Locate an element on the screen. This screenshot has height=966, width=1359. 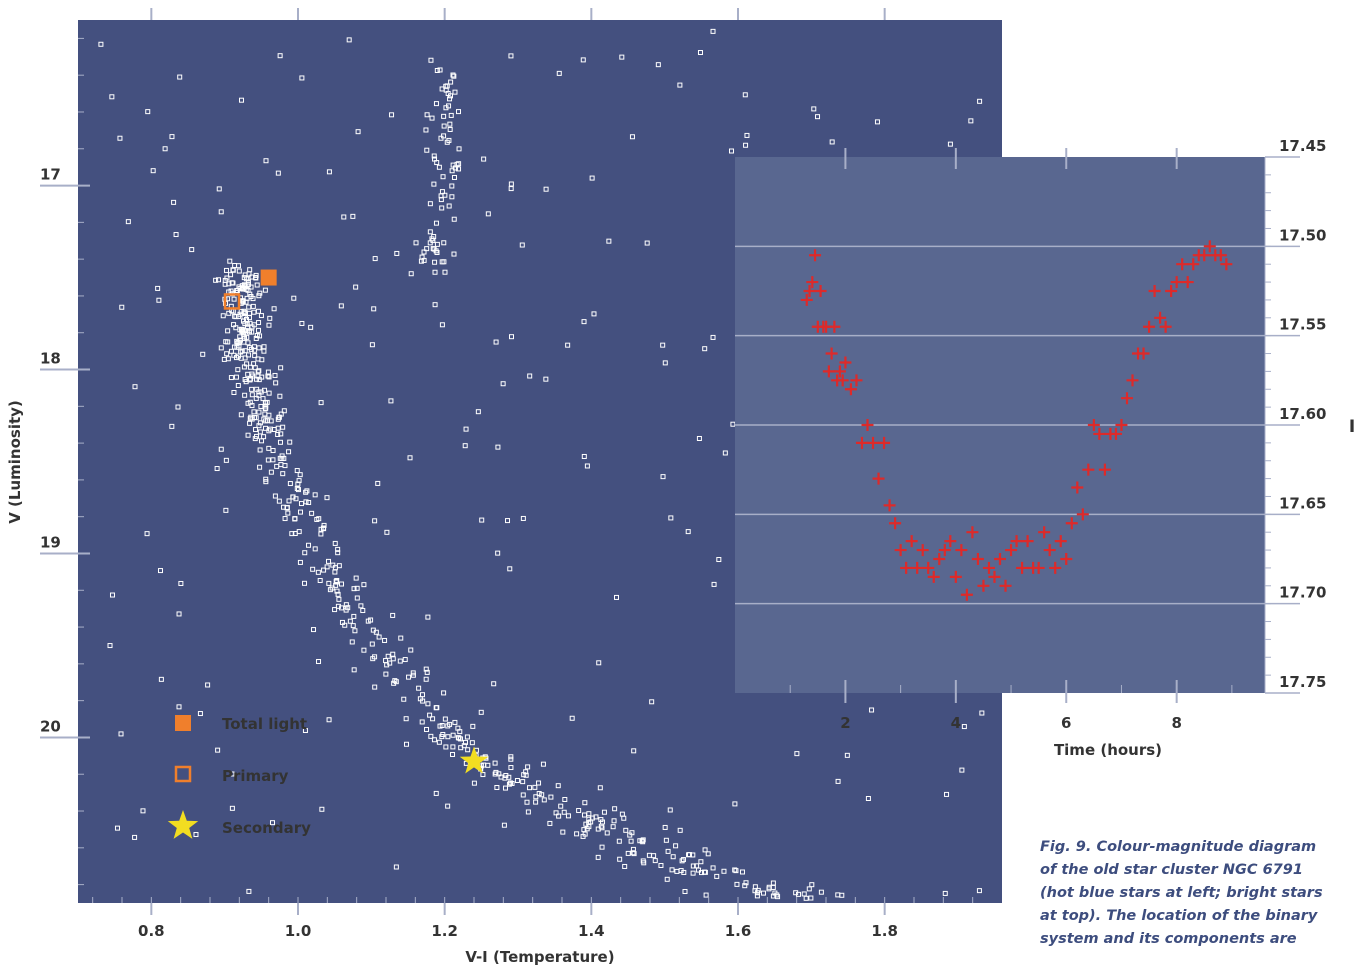
caption-line: at top). The location of the binary is located at coordinates (1179, 916).